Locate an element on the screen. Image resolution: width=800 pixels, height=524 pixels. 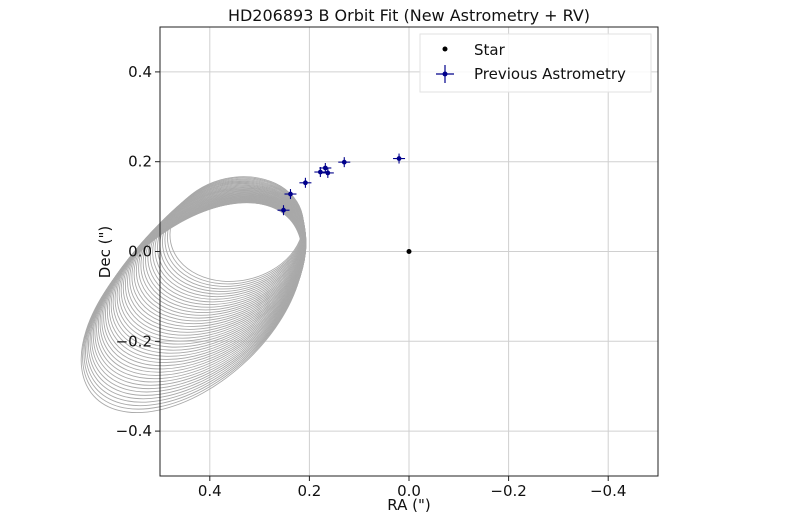
legend-box is located at coordinates (535, 63).